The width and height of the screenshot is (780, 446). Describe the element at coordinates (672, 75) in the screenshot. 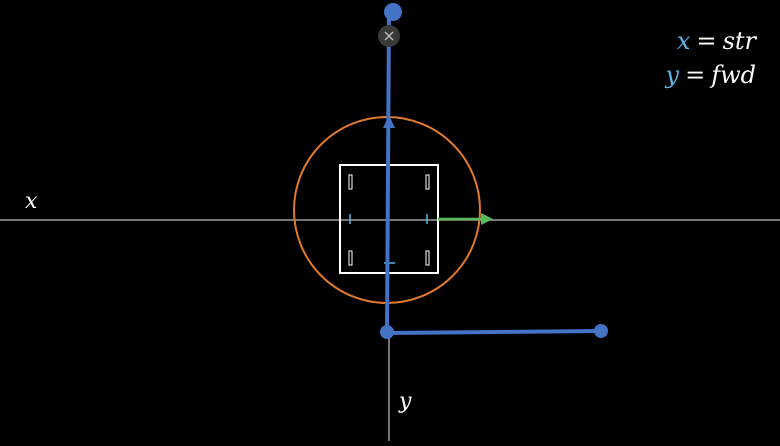

I see `legend-var-y: y` at that location.